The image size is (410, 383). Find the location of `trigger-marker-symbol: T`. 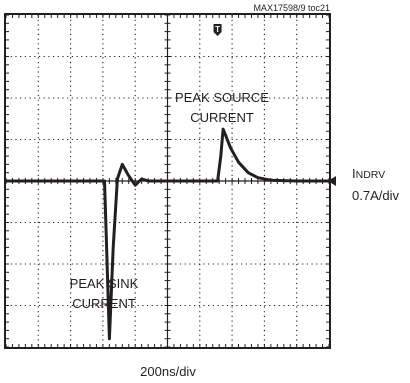

trigger-marker-symbol: T is located at coordinates (217, 29).